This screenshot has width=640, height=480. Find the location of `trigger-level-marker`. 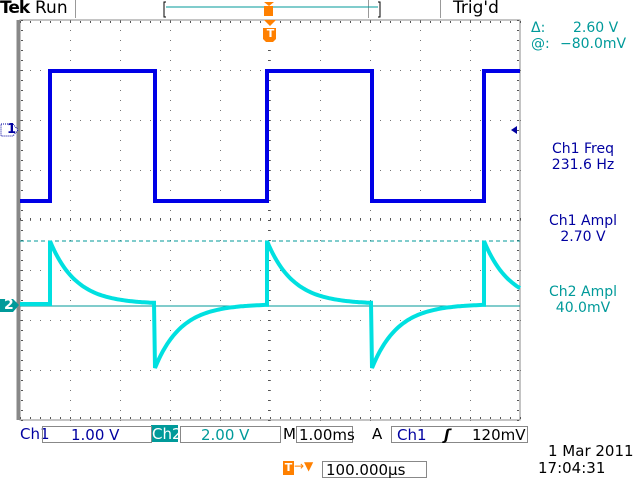

trigger-level-marker is located at coordinates (514, 130).